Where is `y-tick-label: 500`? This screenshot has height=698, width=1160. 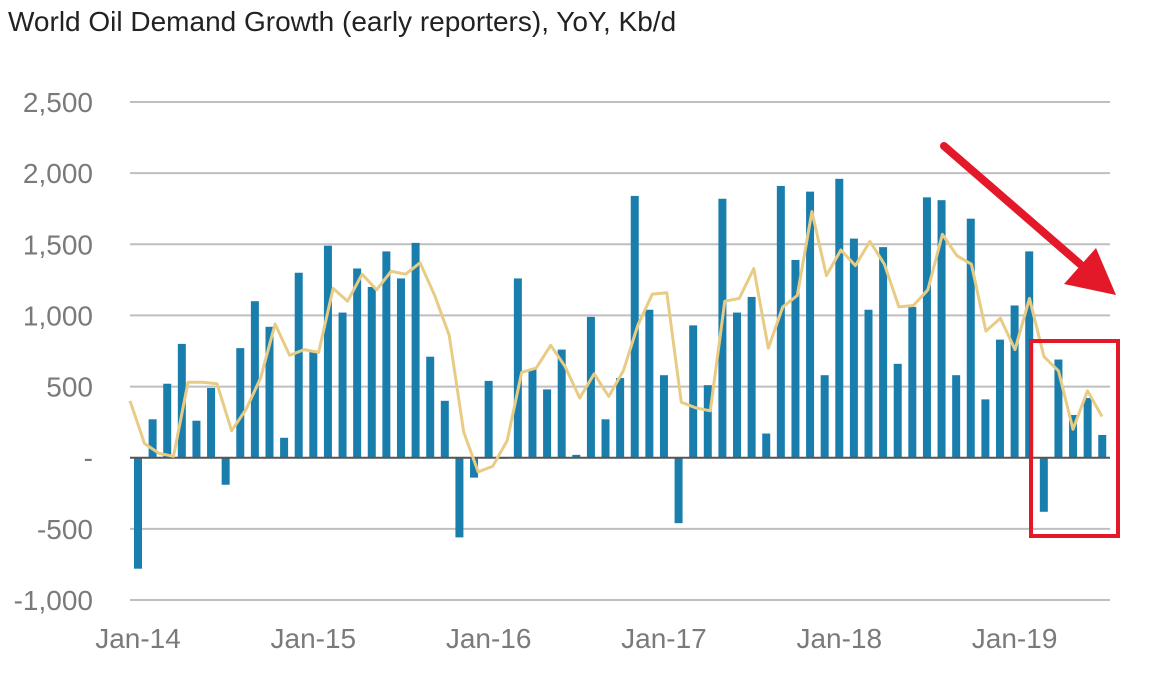
y-tick-label: 500 is located at coordinates (69, 387).